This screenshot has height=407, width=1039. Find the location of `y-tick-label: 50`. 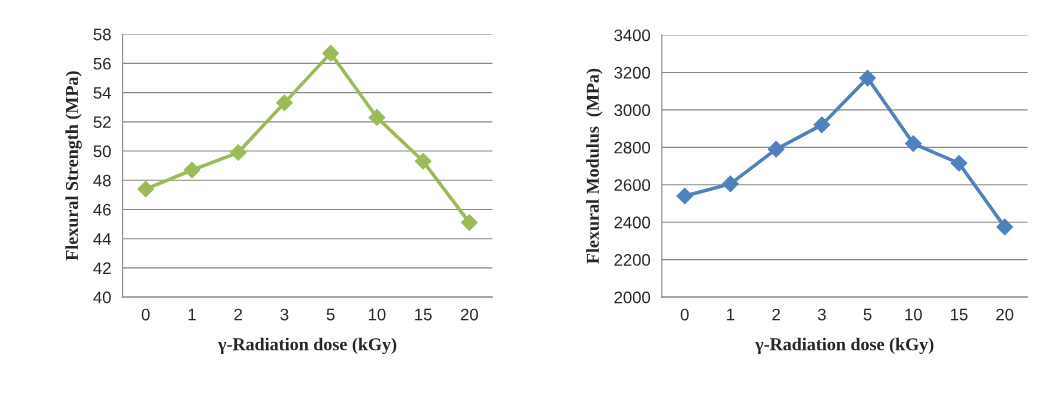

y-tick-label: 50 is located at coordinates (102, 151).